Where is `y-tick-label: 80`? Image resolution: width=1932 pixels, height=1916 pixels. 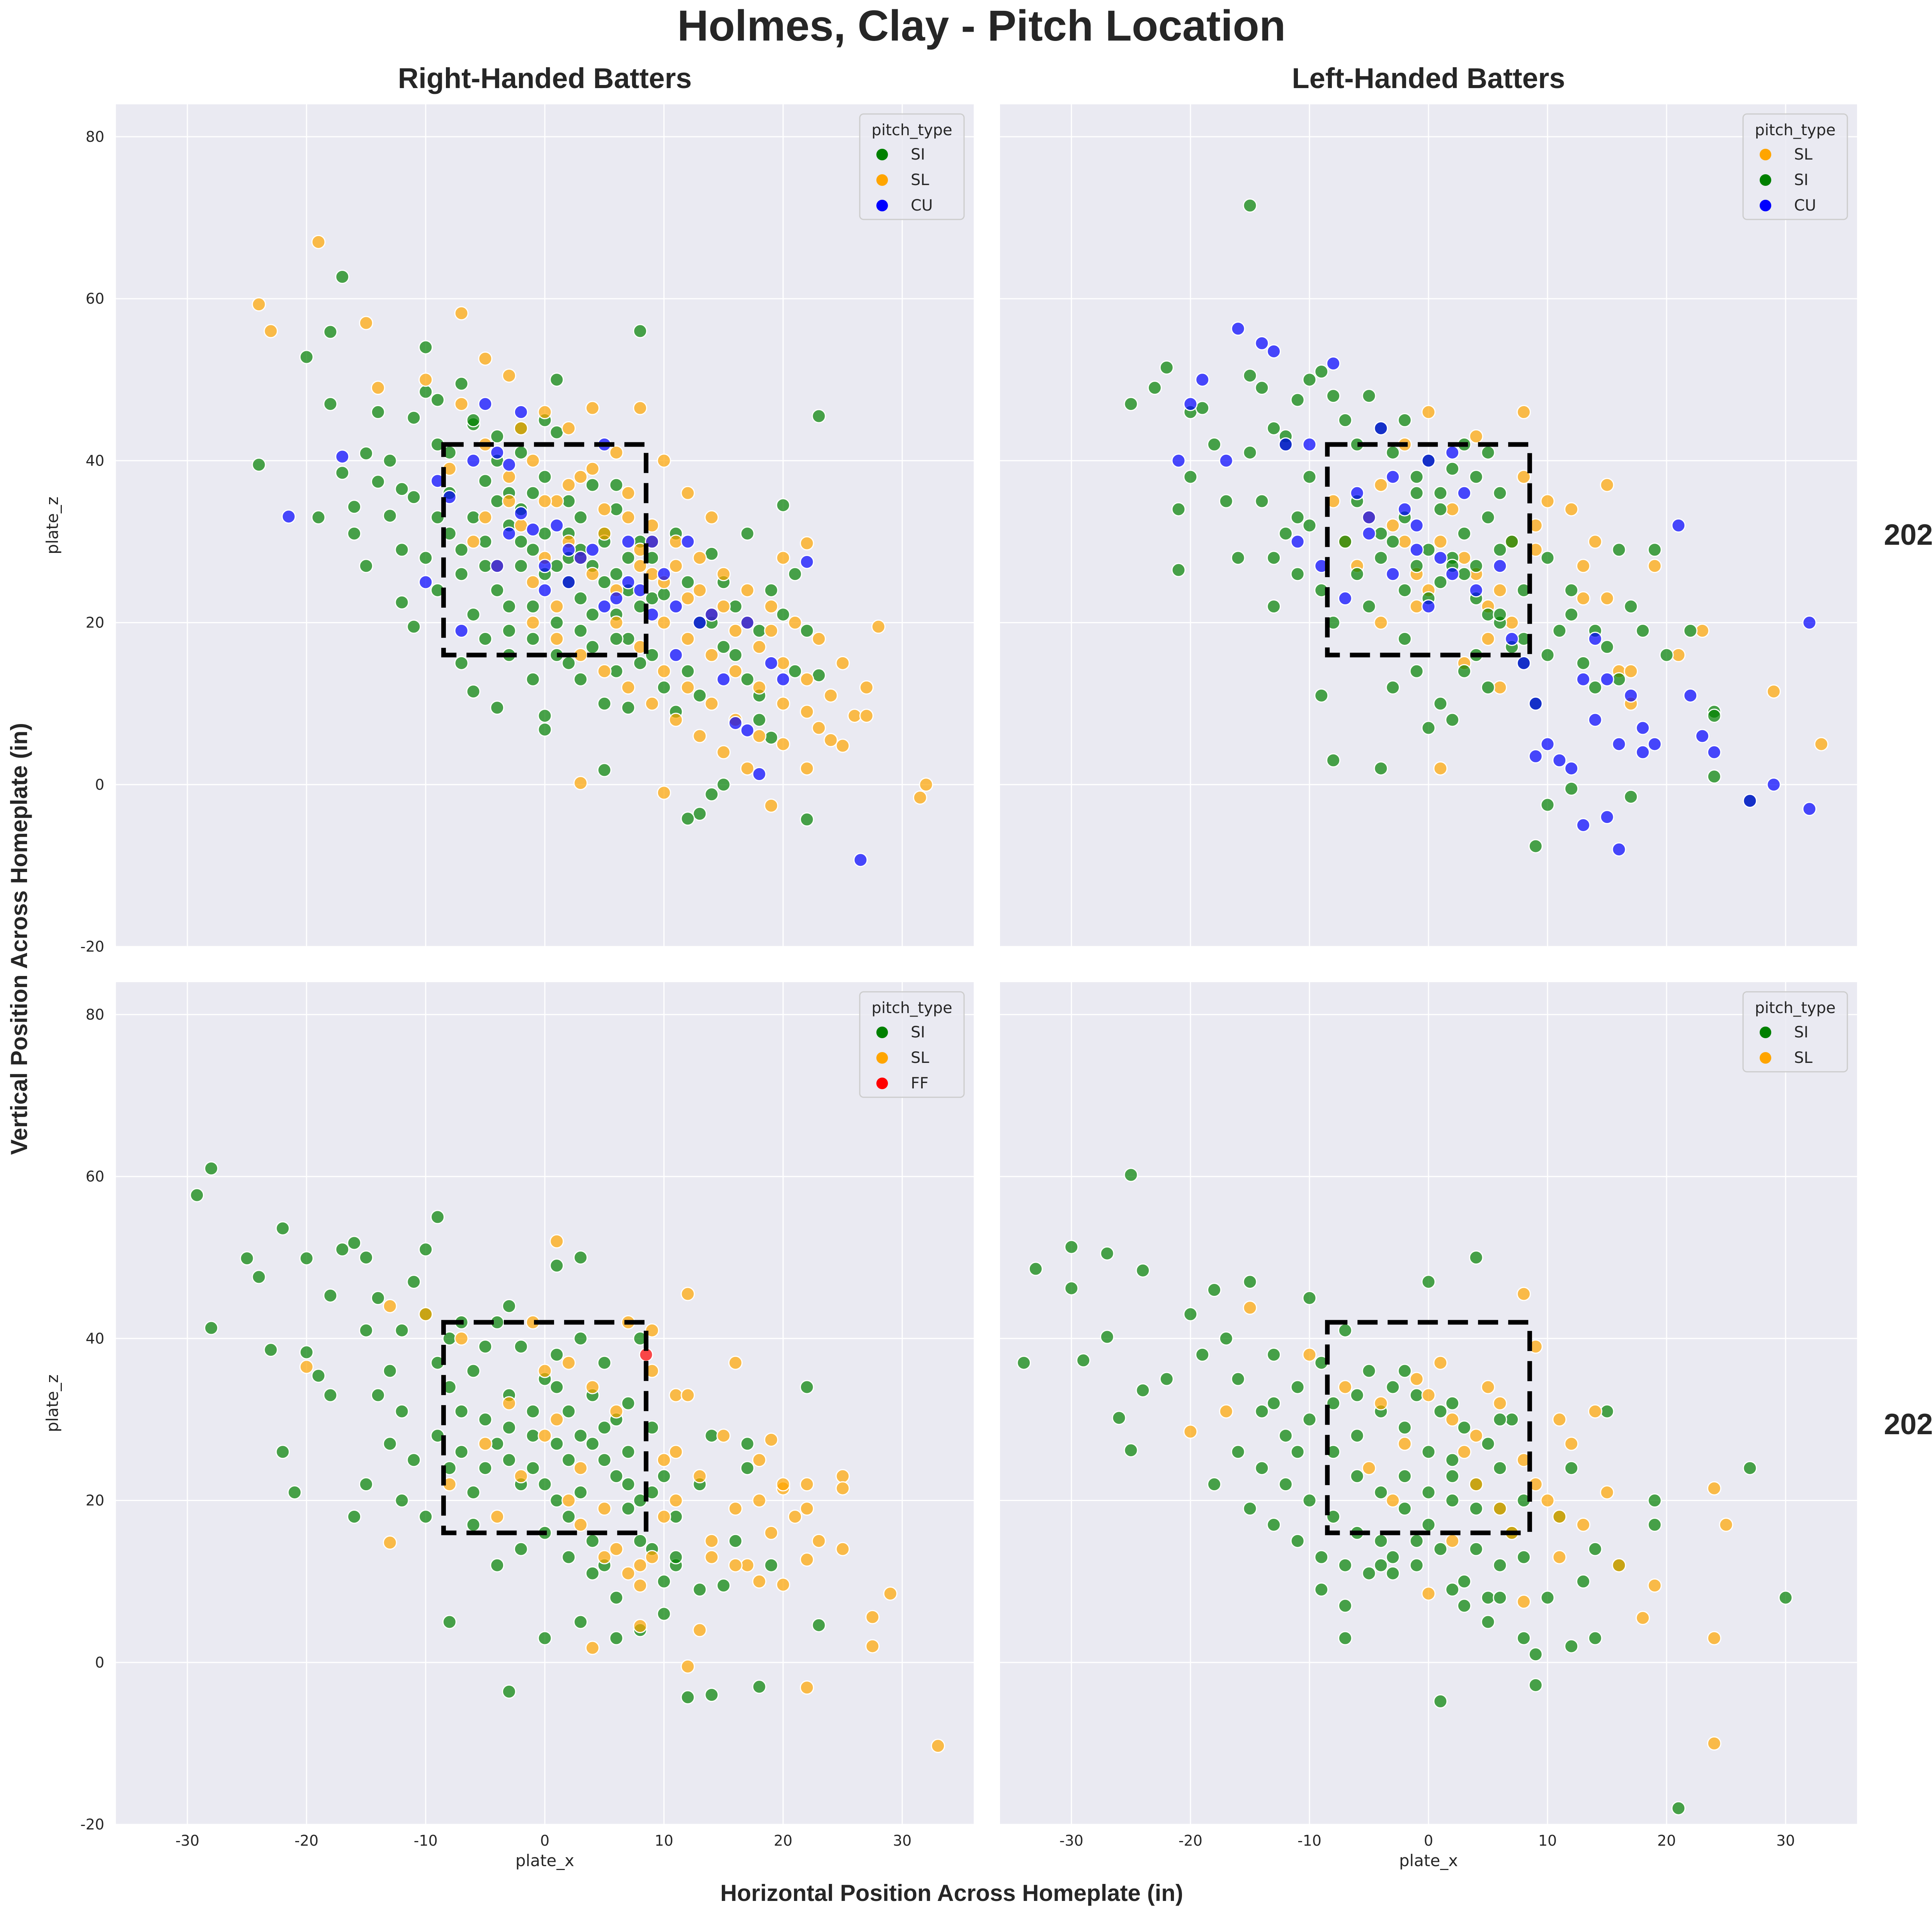
y-tick-label: 80 is located at coordinates (95, 1015).